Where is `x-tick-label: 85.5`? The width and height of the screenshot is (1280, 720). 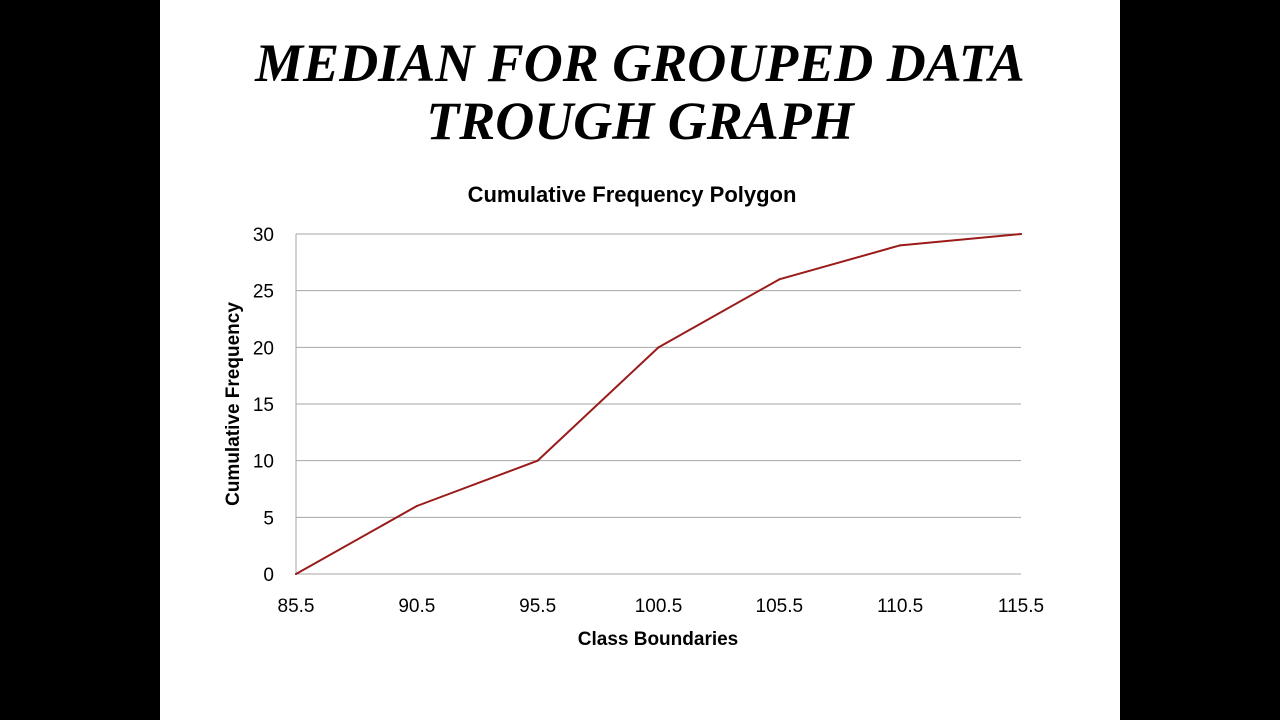
x-tick-label: 85.5 is located at coordinates (296, 606).